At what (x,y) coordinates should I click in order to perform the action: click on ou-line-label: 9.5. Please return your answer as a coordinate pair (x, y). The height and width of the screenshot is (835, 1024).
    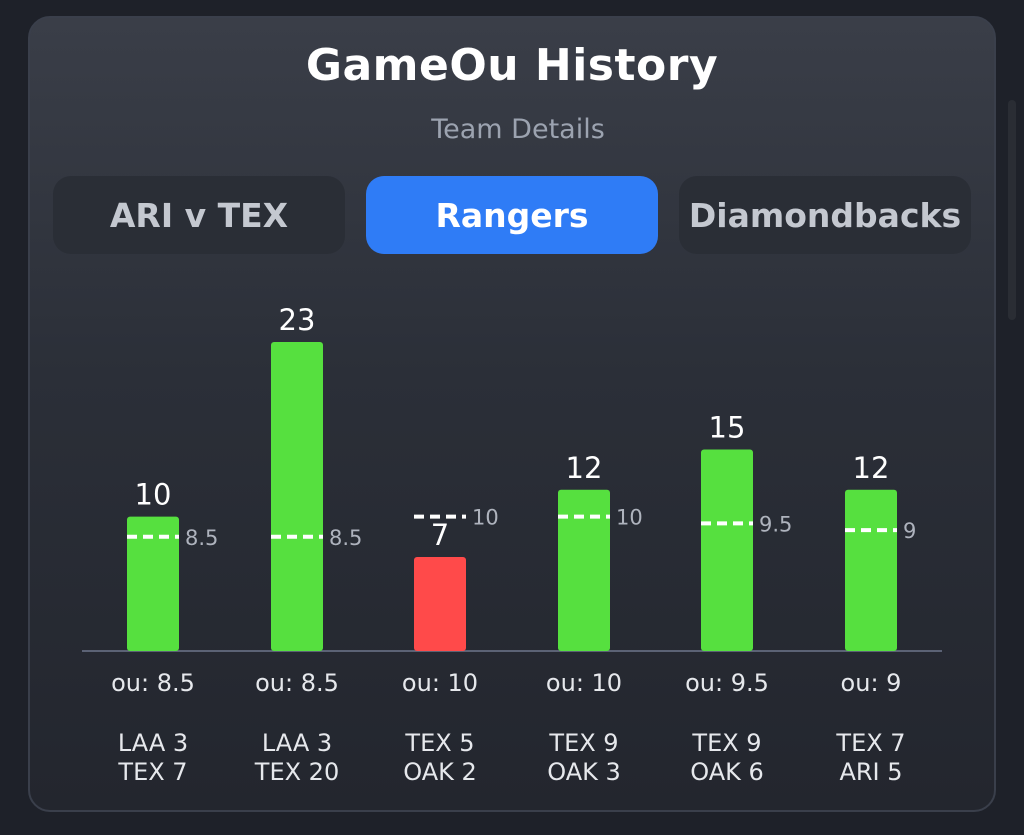
    Looking at the image, I should click on (775, 524).